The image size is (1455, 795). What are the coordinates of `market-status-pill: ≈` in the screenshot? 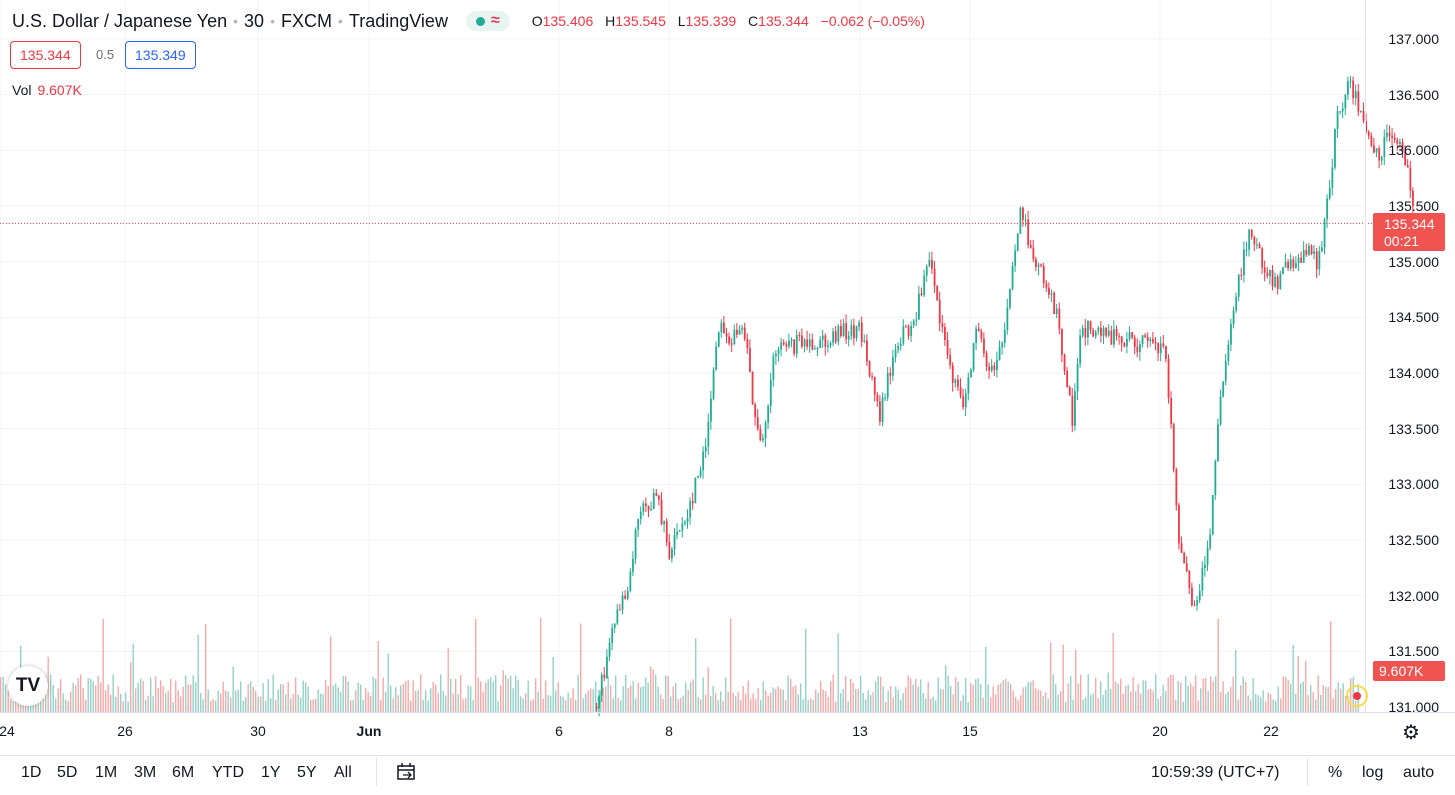 It's located at (487, 21).